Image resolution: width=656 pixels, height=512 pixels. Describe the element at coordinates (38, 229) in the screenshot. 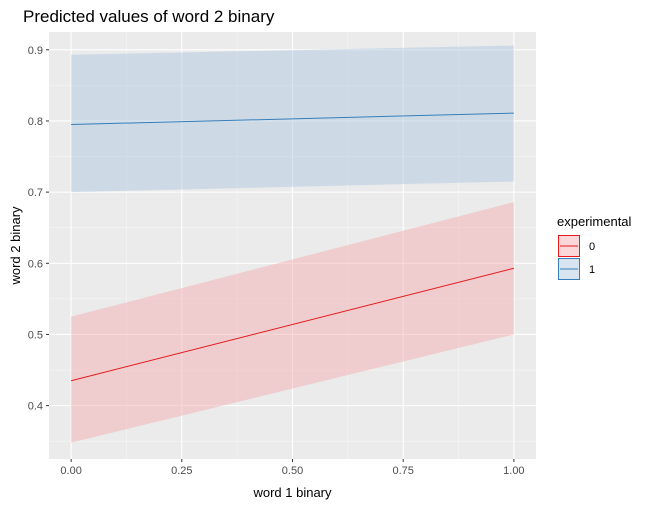

I see `y-axis-ticks: 0.4 0.5 0.6 0.7 0.8 0.9` at that location.